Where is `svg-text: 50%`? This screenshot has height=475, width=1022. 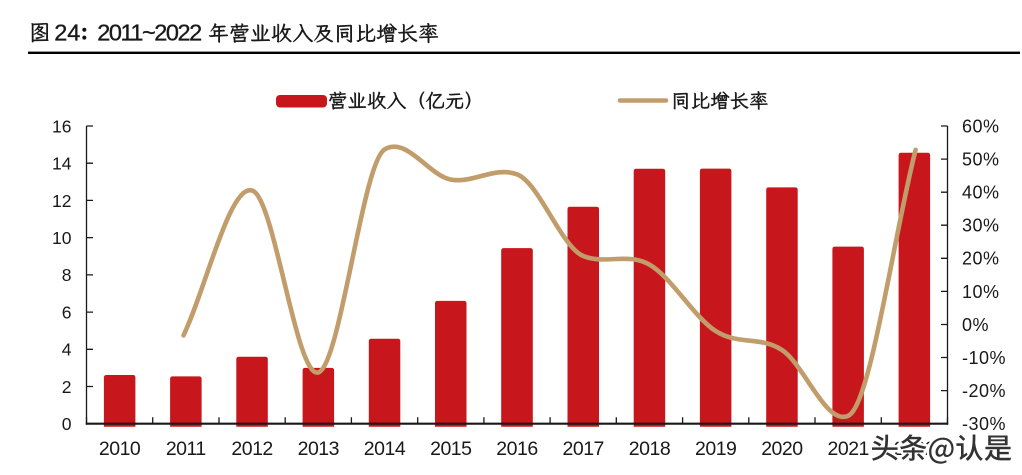 svg-text: 50% is located at coordinates (981, 160).